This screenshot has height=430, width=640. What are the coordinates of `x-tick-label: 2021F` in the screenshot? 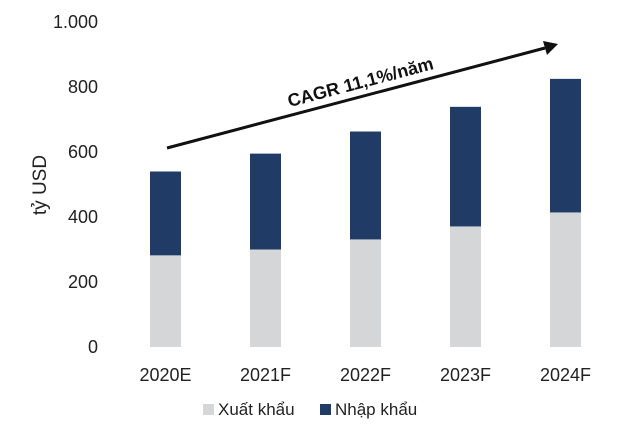 It's located at (265, 375).